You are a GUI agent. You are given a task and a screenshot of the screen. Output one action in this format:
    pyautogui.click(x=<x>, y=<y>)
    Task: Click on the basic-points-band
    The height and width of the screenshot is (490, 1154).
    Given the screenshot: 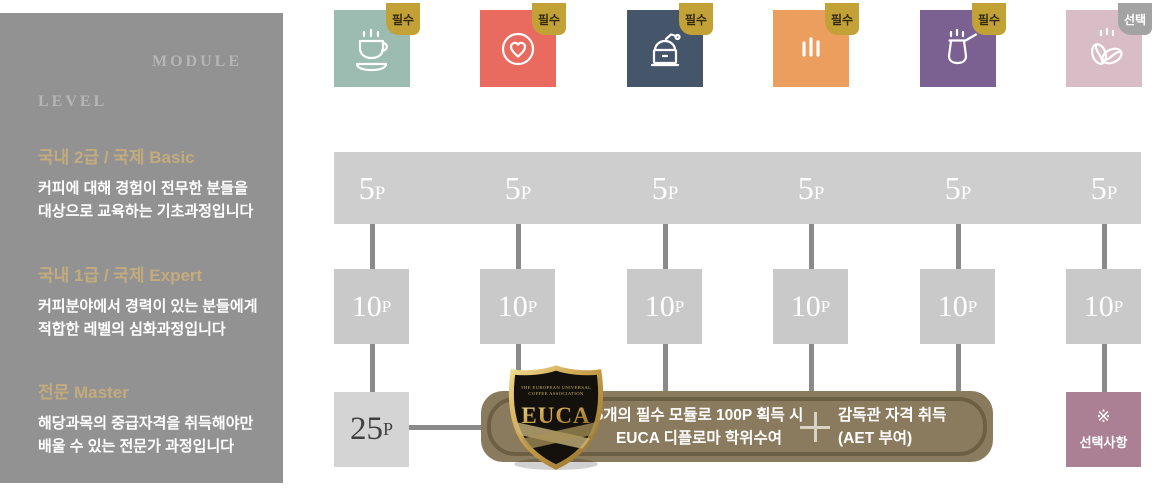 What is the action you would take?
    pyautogui.click(x=737, y=188)
    